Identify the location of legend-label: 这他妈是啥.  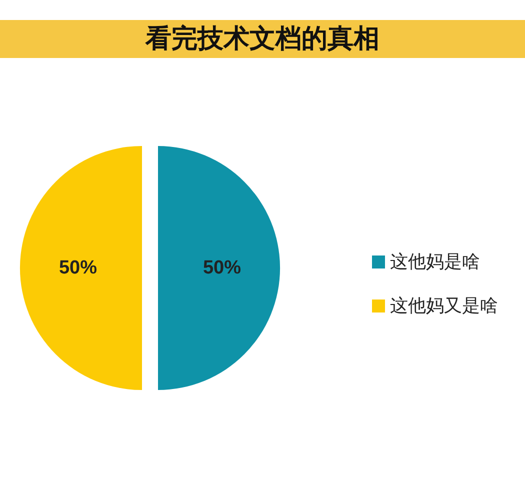
(435, 262).